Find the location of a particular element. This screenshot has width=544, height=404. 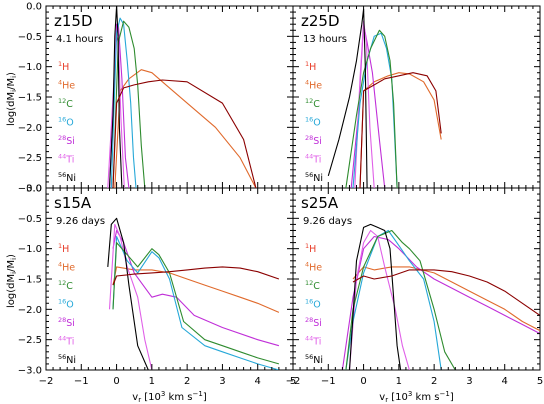

y-axis-label-bottom: log(dMi/Mi) is located at coordinates (12, 281).